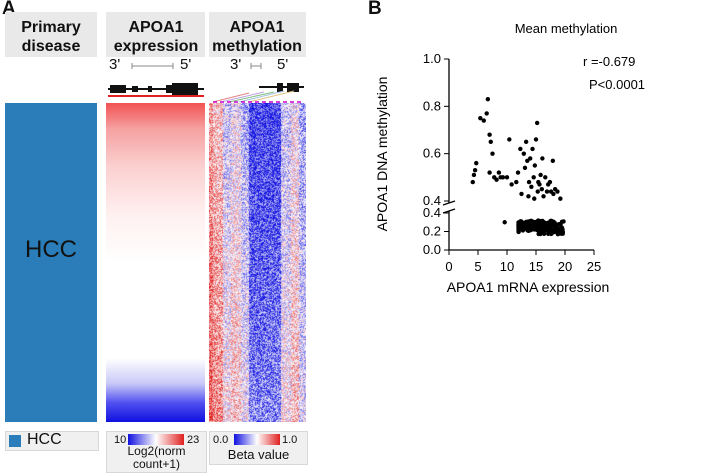 Image resolution: width=713 pixels, height=476 pixels. Describe the element at coordinates (257, 262) in the screenshot. I see `methylation-heatmap` at that location.